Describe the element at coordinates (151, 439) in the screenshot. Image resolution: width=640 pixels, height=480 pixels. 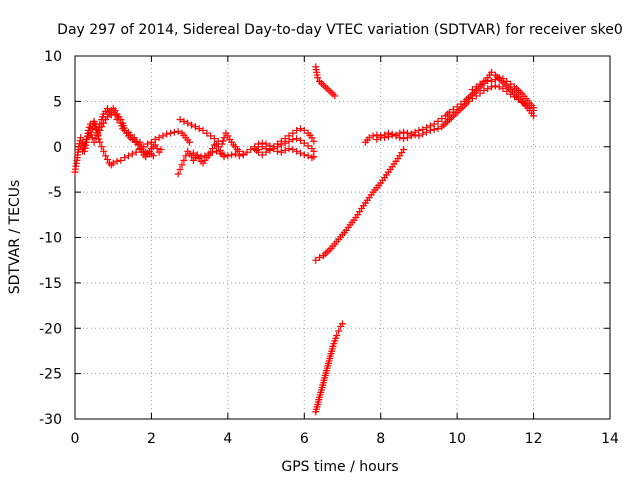
I see `x-tick-label: 2` at that location.